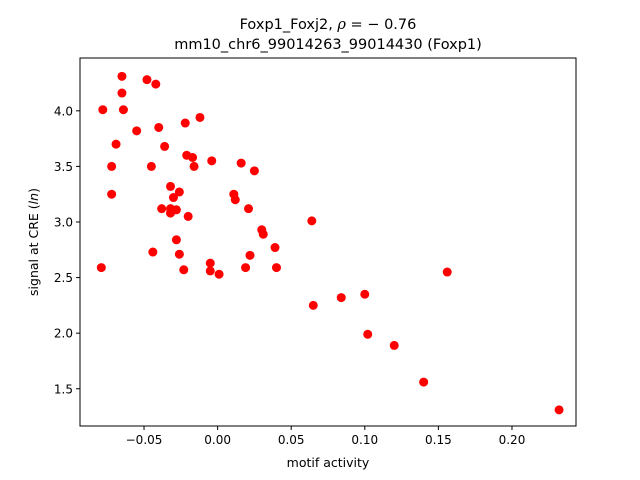 The width and height of the screenshot is (640, 480). What do you see at coordinates (144, 440) in the screenshot?
I see `x-tick-label-0: −0.05` at bounding box center [144, 440].